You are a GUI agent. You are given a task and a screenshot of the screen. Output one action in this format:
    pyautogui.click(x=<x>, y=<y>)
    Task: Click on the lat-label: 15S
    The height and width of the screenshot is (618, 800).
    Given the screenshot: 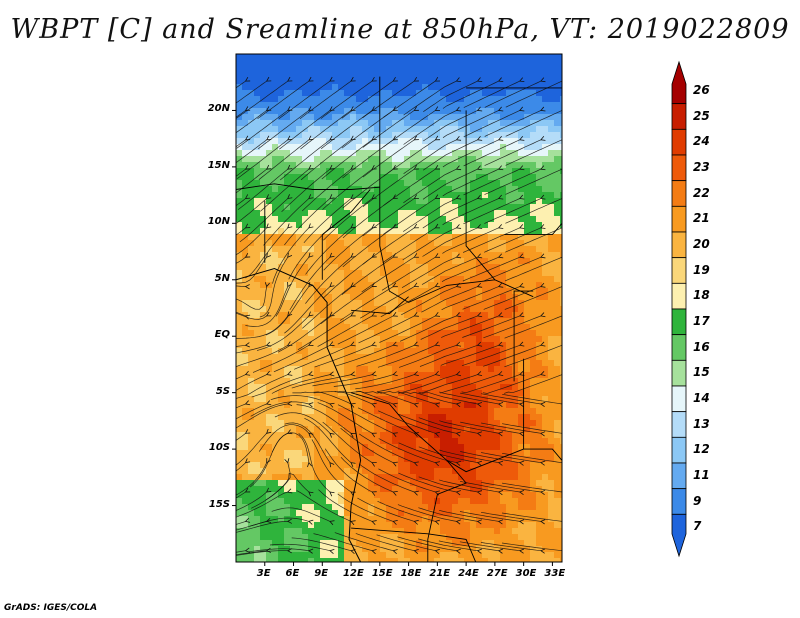 What is the action you would take?
    pyautogui.click(x=219, y=504)
    